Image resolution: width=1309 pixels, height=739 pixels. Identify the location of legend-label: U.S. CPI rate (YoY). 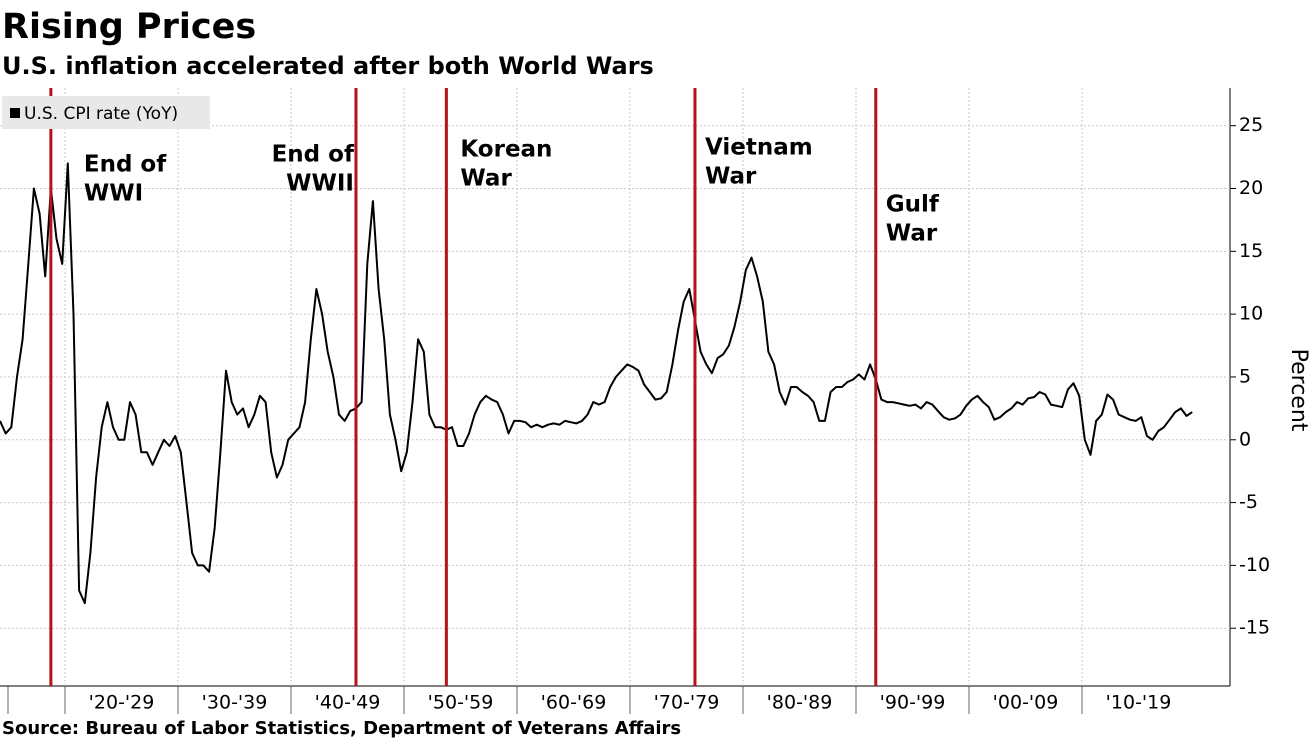
(101, 114).